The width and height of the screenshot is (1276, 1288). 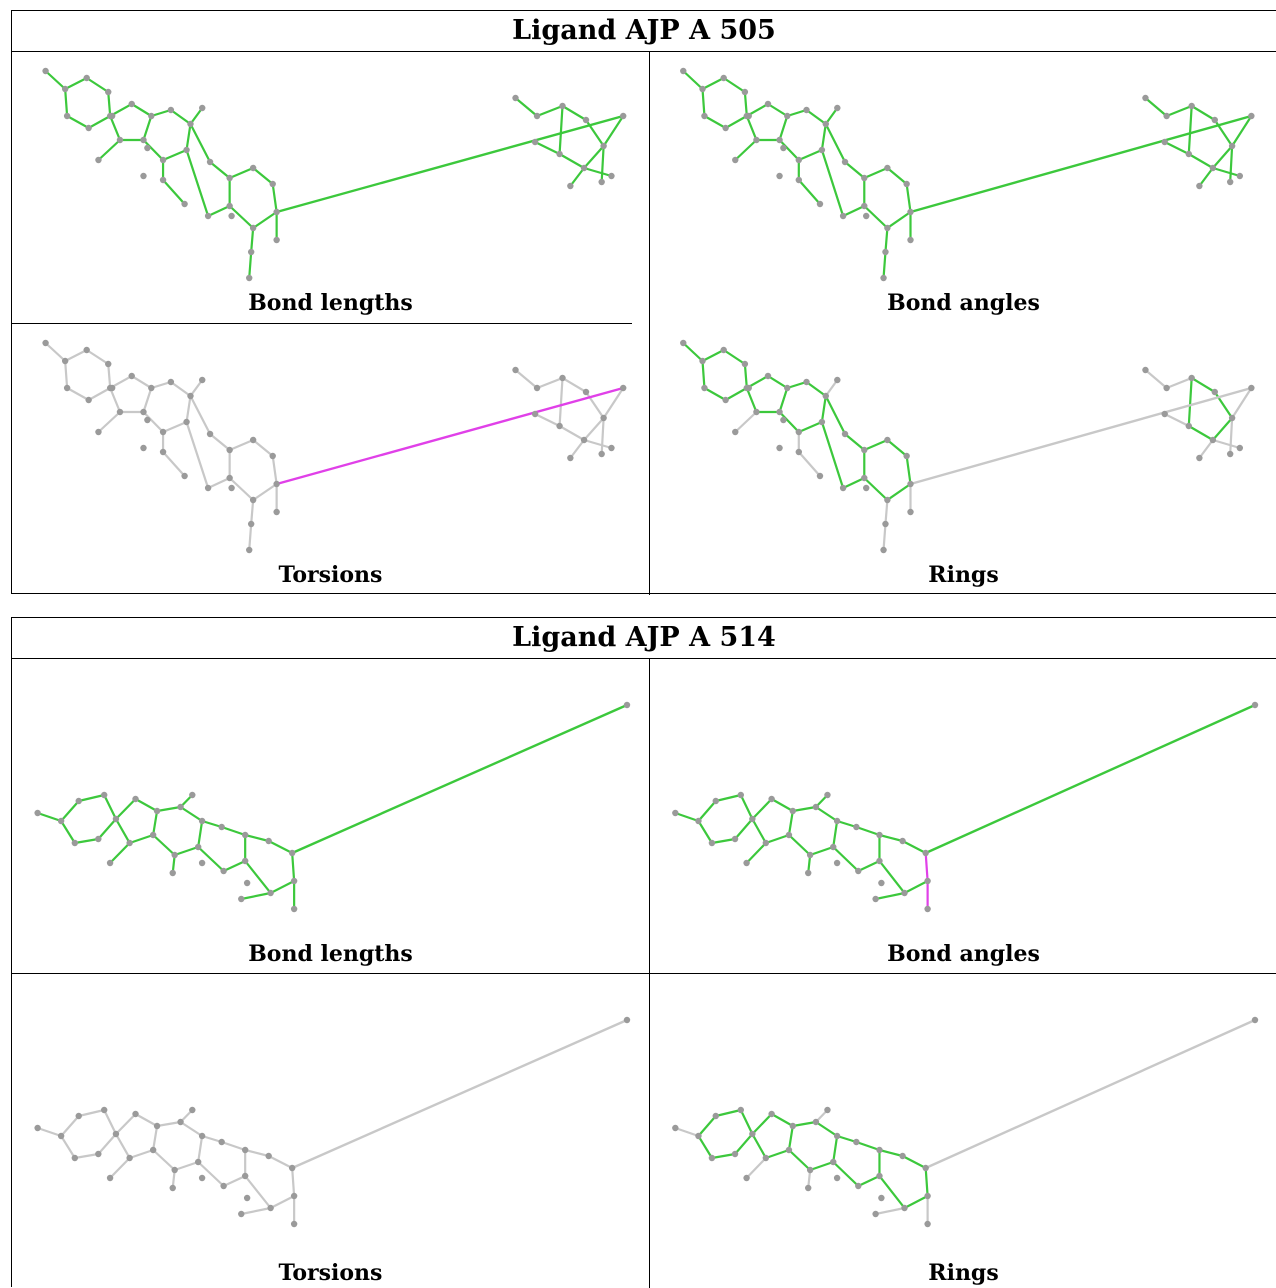 I want to click on panel-caption: Rings, so click(x=963, y=1273).